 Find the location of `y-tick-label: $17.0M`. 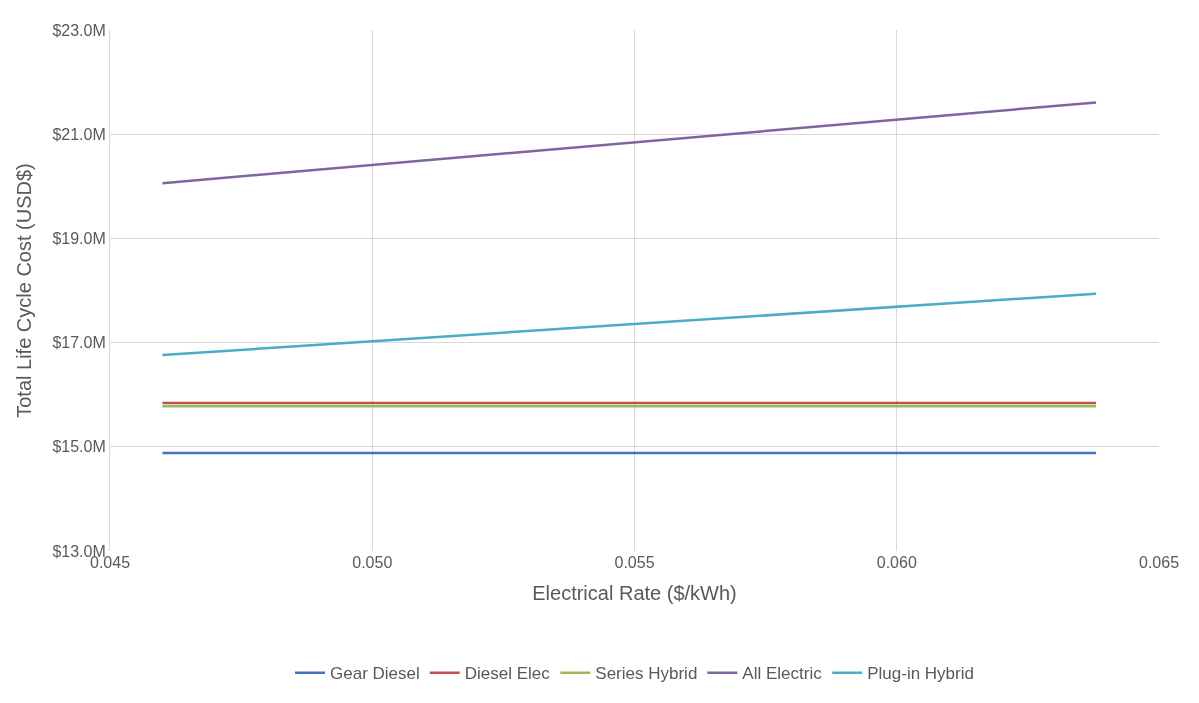

y-tick-label: $17.0M is located at coordinates (79, 343).